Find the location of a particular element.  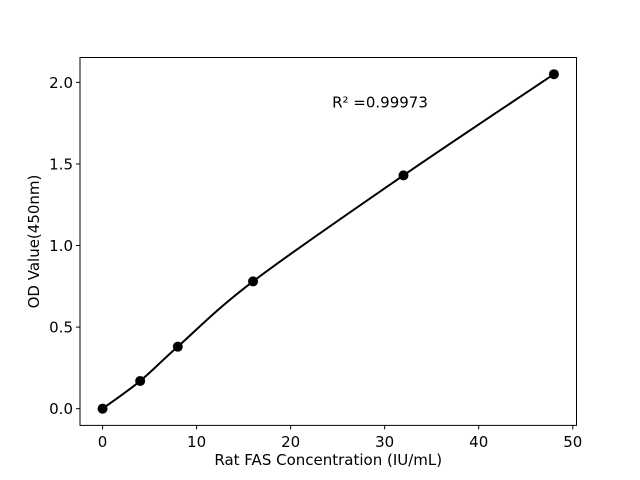

x-tick-label: 40 is located at coordinates (478, 442).